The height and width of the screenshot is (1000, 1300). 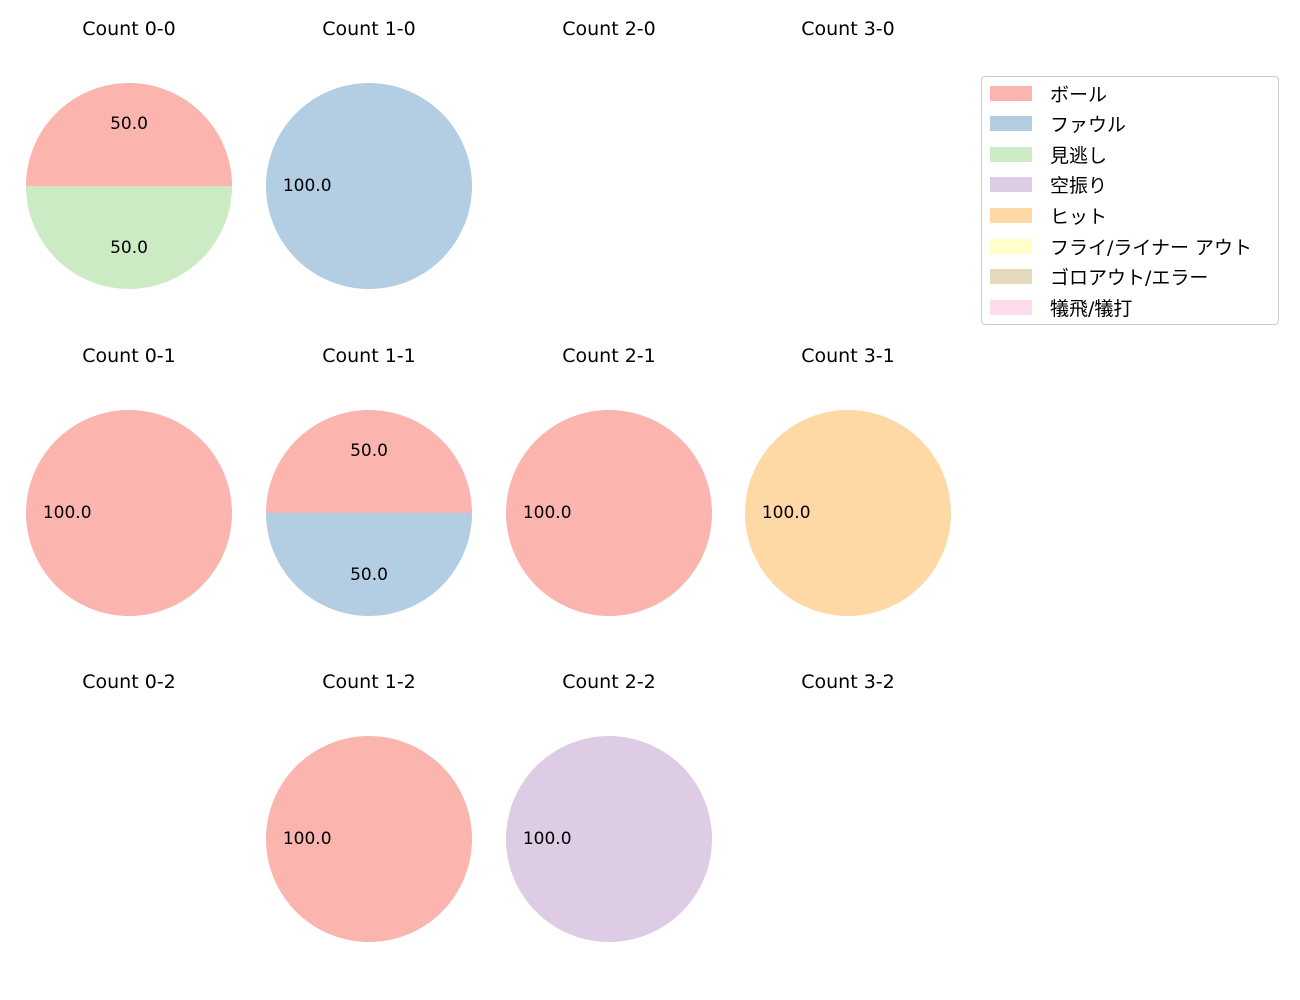 I want to click on panel-title: Count 1-0, so click(x=369, y=29).